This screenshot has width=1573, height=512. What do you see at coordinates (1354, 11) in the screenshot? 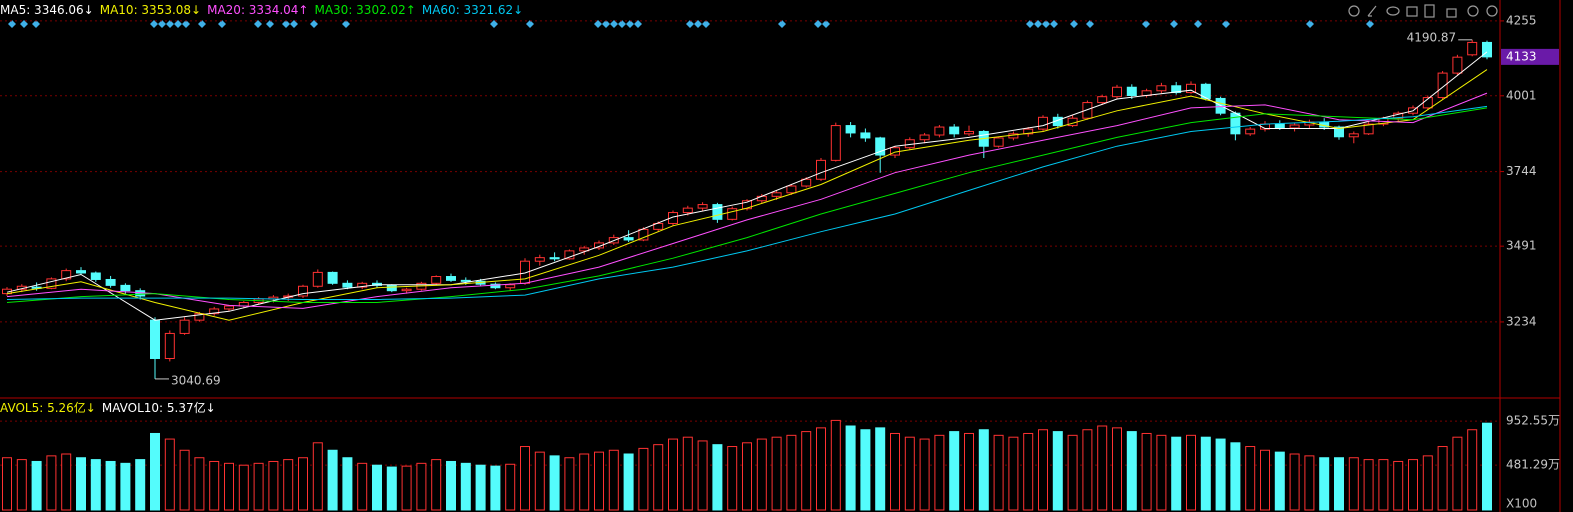
I see `settings-icon` at bounding box center [1354, 11].